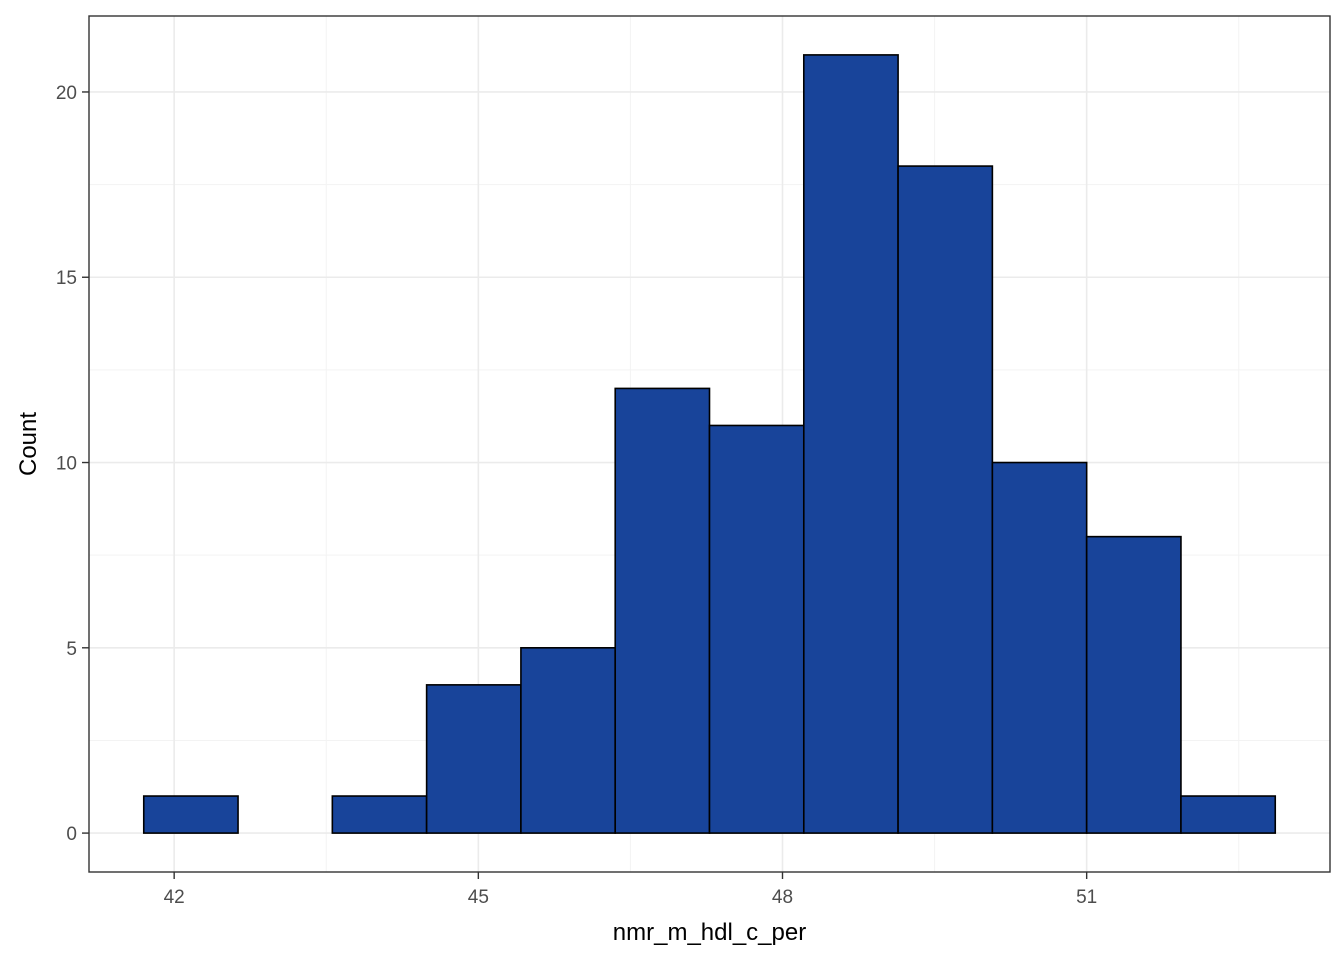 This screenshot has width=1344, height=960. Describe the element at coordinates (478, 897) in the screenshot. I see `x-tick-label: 45` at that location.